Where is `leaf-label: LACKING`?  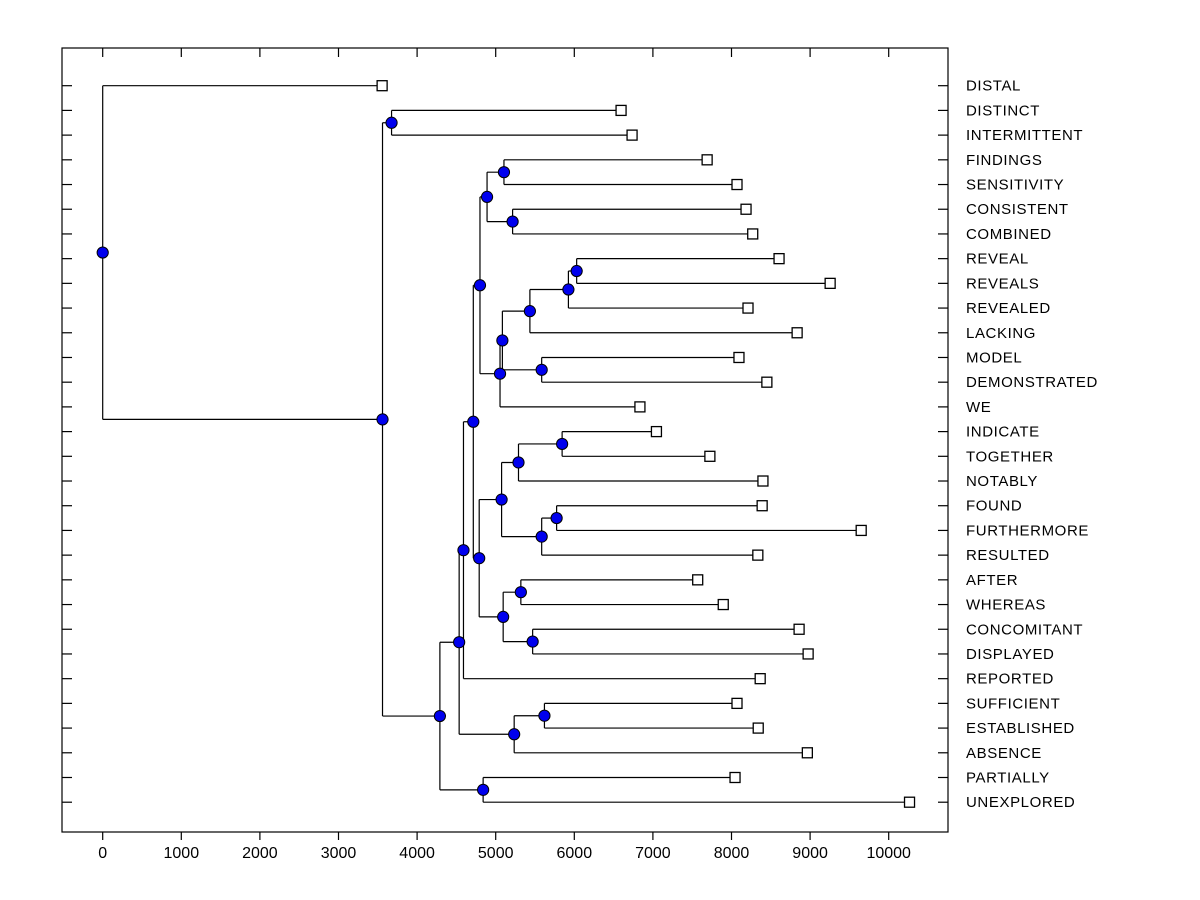 leaf-label: LACKING is located at coordinates (1001, 333).